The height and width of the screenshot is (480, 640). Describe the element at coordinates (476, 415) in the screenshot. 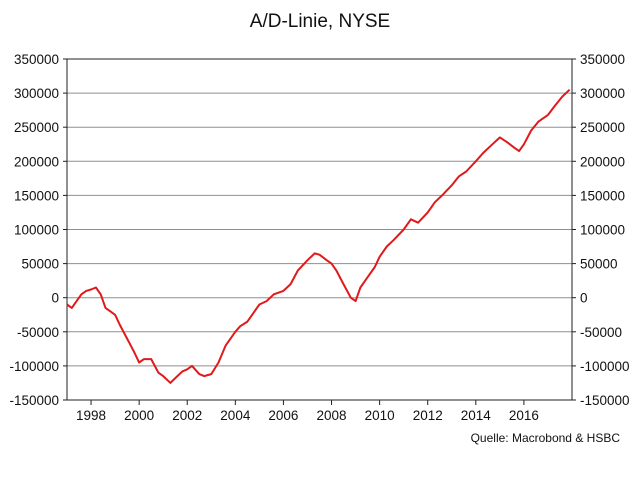

I see `x-tick-label: 2014` at that location.